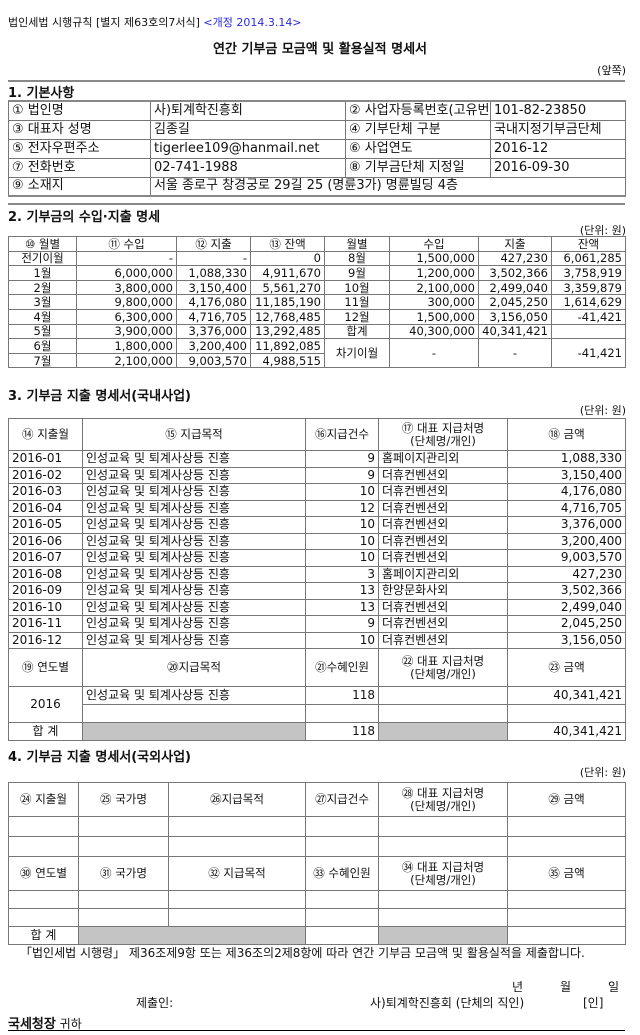  What do you see at coordinates (45, 492) in the screenshot?
I see `table-cell: 2016-03` at bounding box center [45, 492].